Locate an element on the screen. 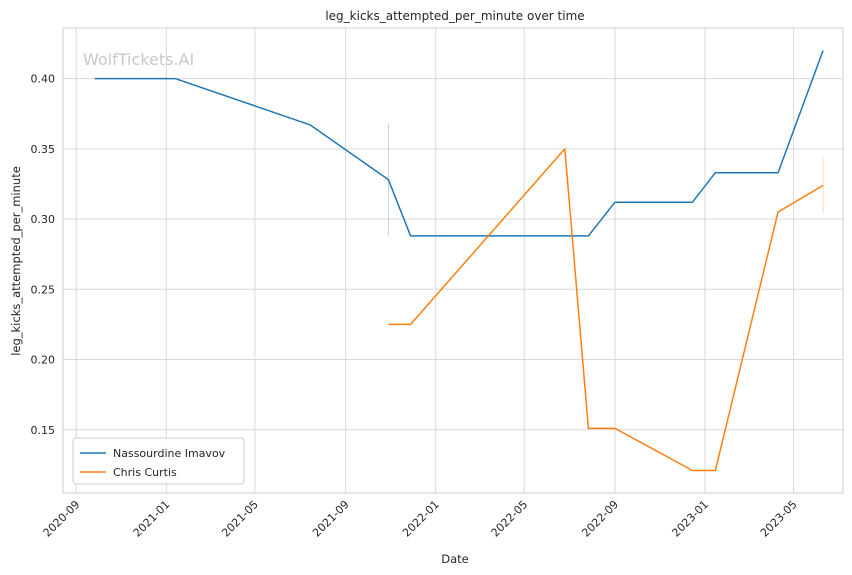 This screenshot has height=575, width=852. x-tick-label: 2023-01 is located at coordinates (690, 519).